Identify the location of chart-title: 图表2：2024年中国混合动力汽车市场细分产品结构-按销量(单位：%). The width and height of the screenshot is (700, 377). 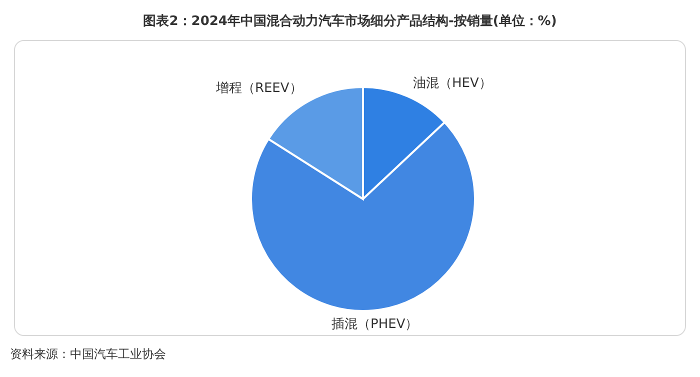
(350, 21).